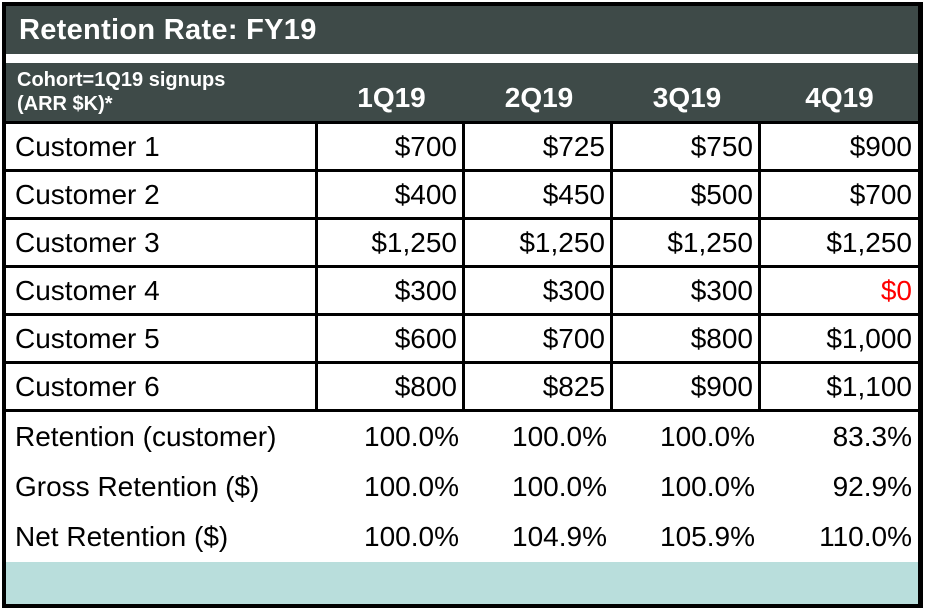 The width and height of the screenshot is (925, 611). I want to click on arr-value-cell: $600, so click(391, 338).